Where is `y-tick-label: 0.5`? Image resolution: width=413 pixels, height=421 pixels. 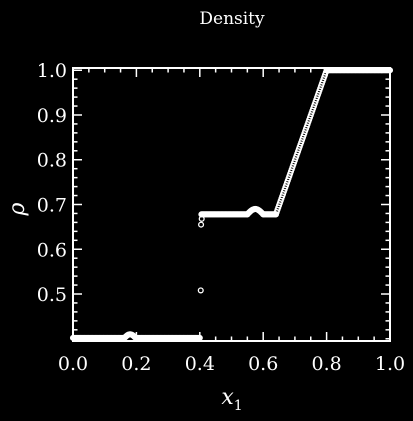
y-tick-label: 0.5 is located at coordinates (52, 295).